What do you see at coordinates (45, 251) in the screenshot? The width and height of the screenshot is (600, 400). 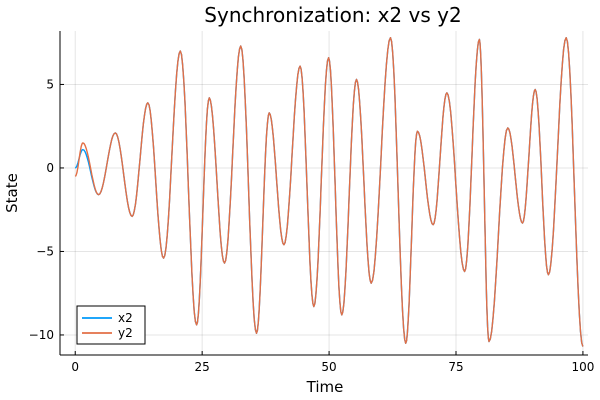 I see `y-tick-label: −5` at bounding box center [45, 251].